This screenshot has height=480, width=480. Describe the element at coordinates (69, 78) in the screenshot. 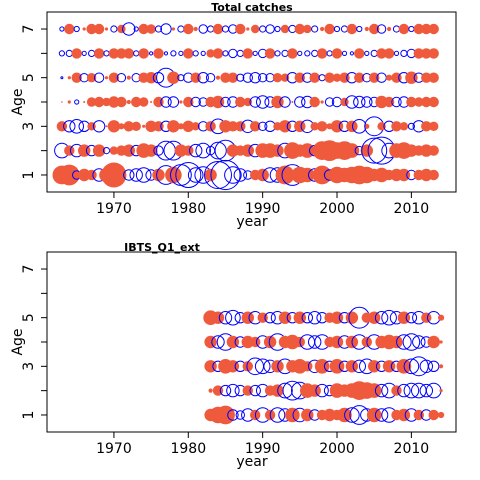

I see `bubble-age5-1964` at that location.